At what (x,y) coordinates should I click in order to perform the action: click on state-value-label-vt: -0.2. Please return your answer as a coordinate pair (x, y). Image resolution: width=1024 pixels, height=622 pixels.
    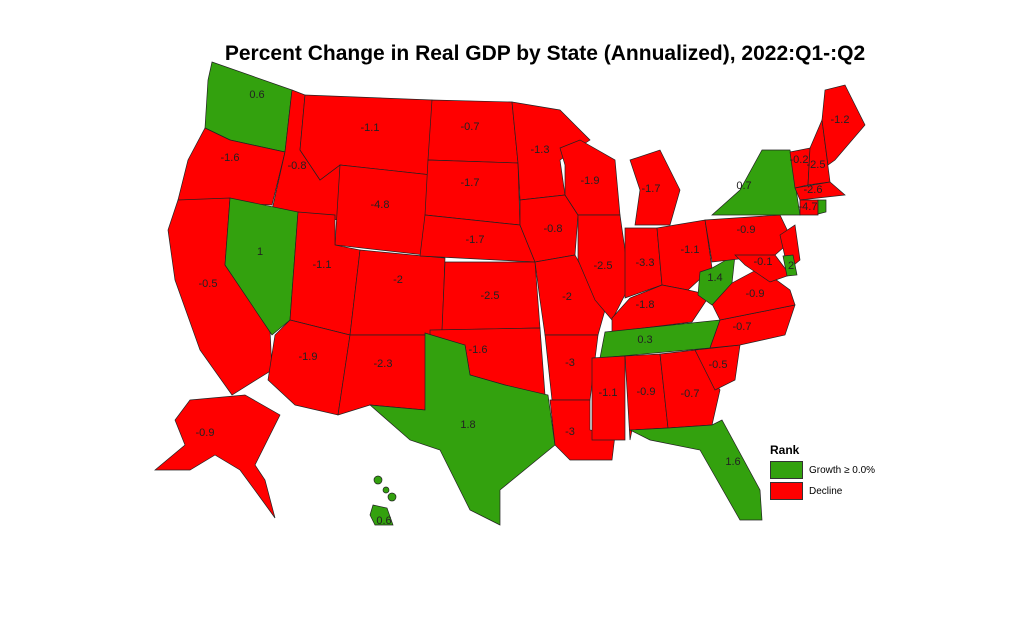
    Looking at the image, I should click on (799, 160).